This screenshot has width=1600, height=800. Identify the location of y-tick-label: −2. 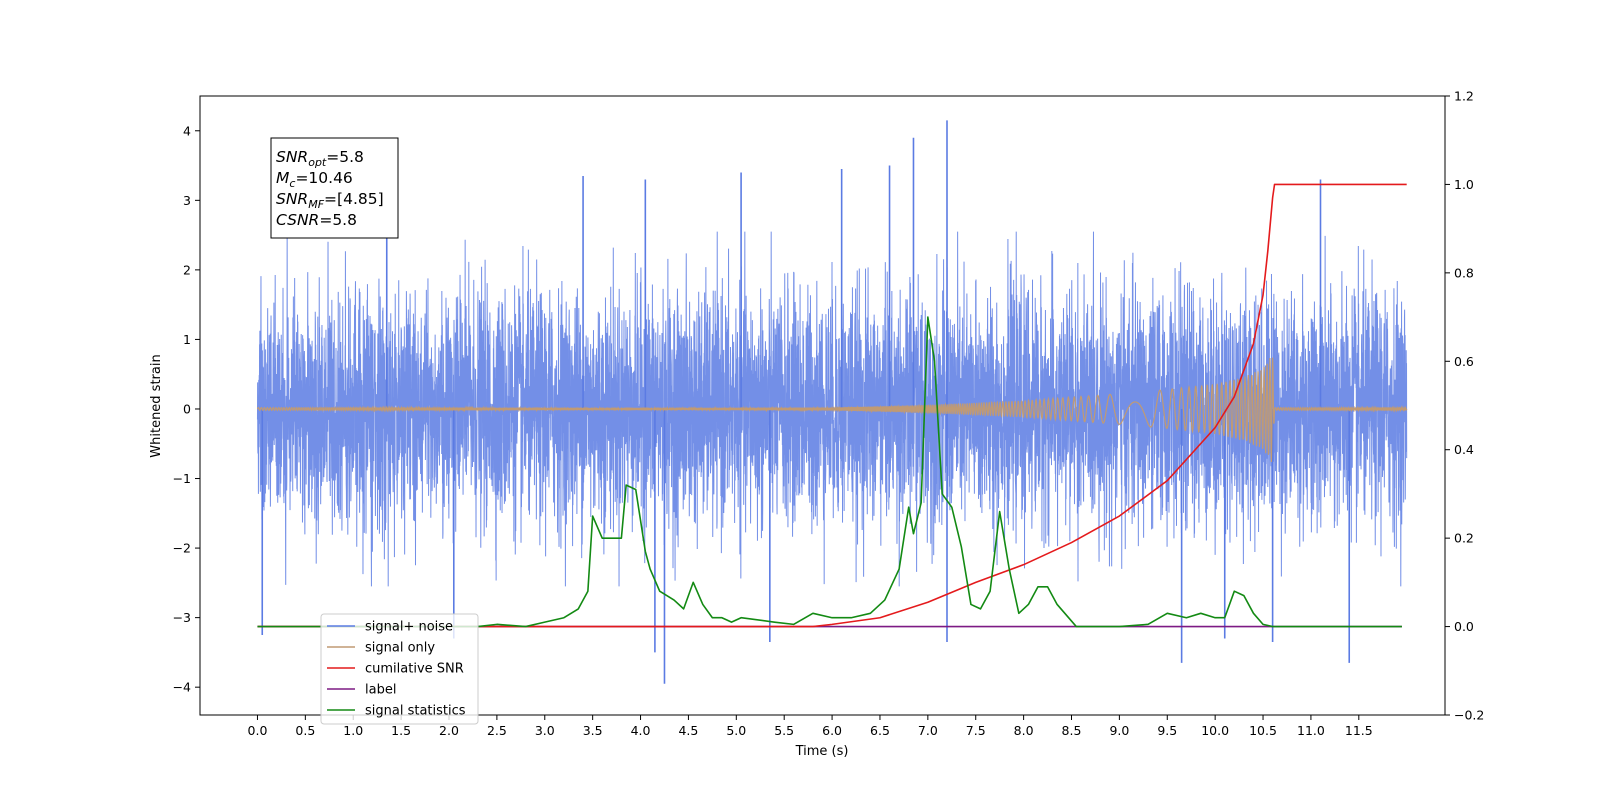
(182, 548).